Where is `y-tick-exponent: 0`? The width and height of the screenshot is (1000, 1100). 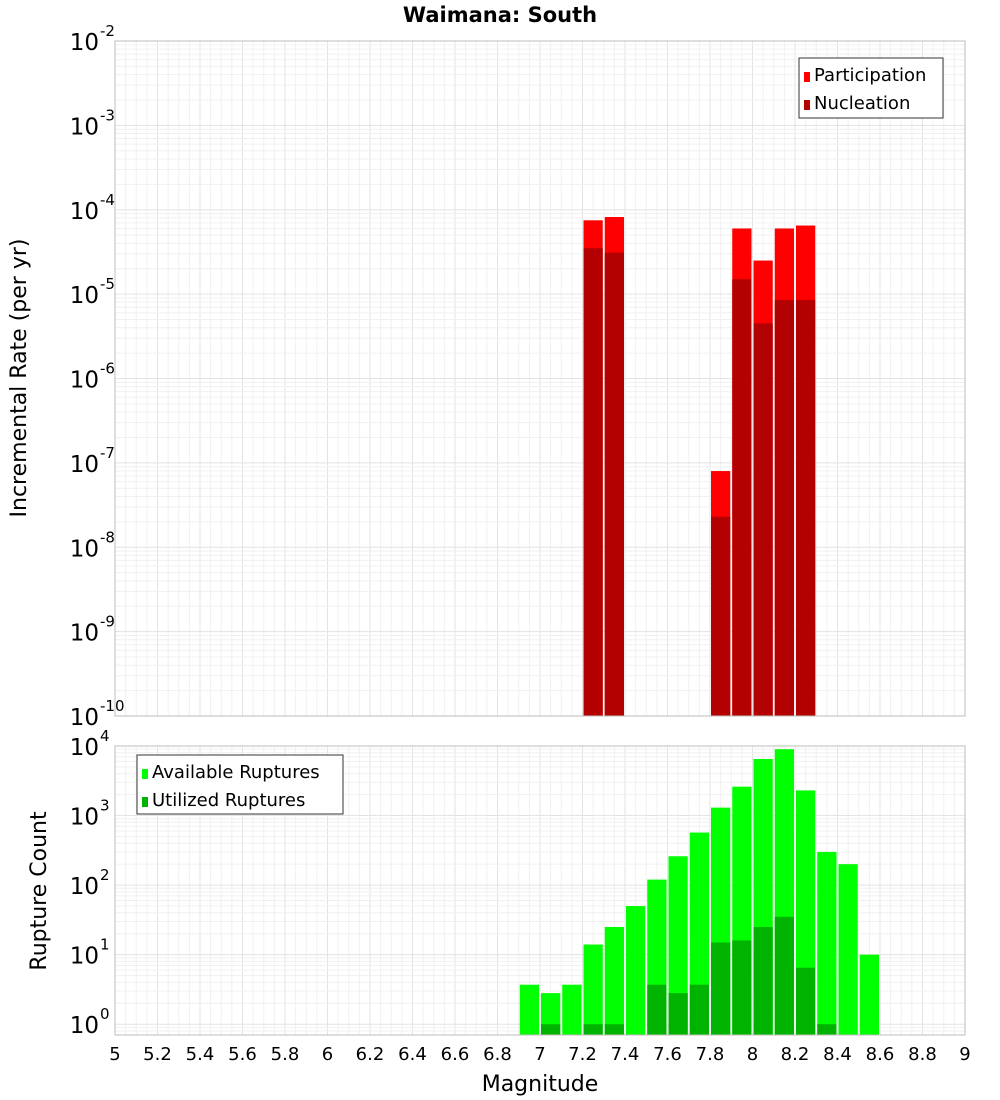
y-tick-exponent: 0 is located at coordinates (105, 1014).